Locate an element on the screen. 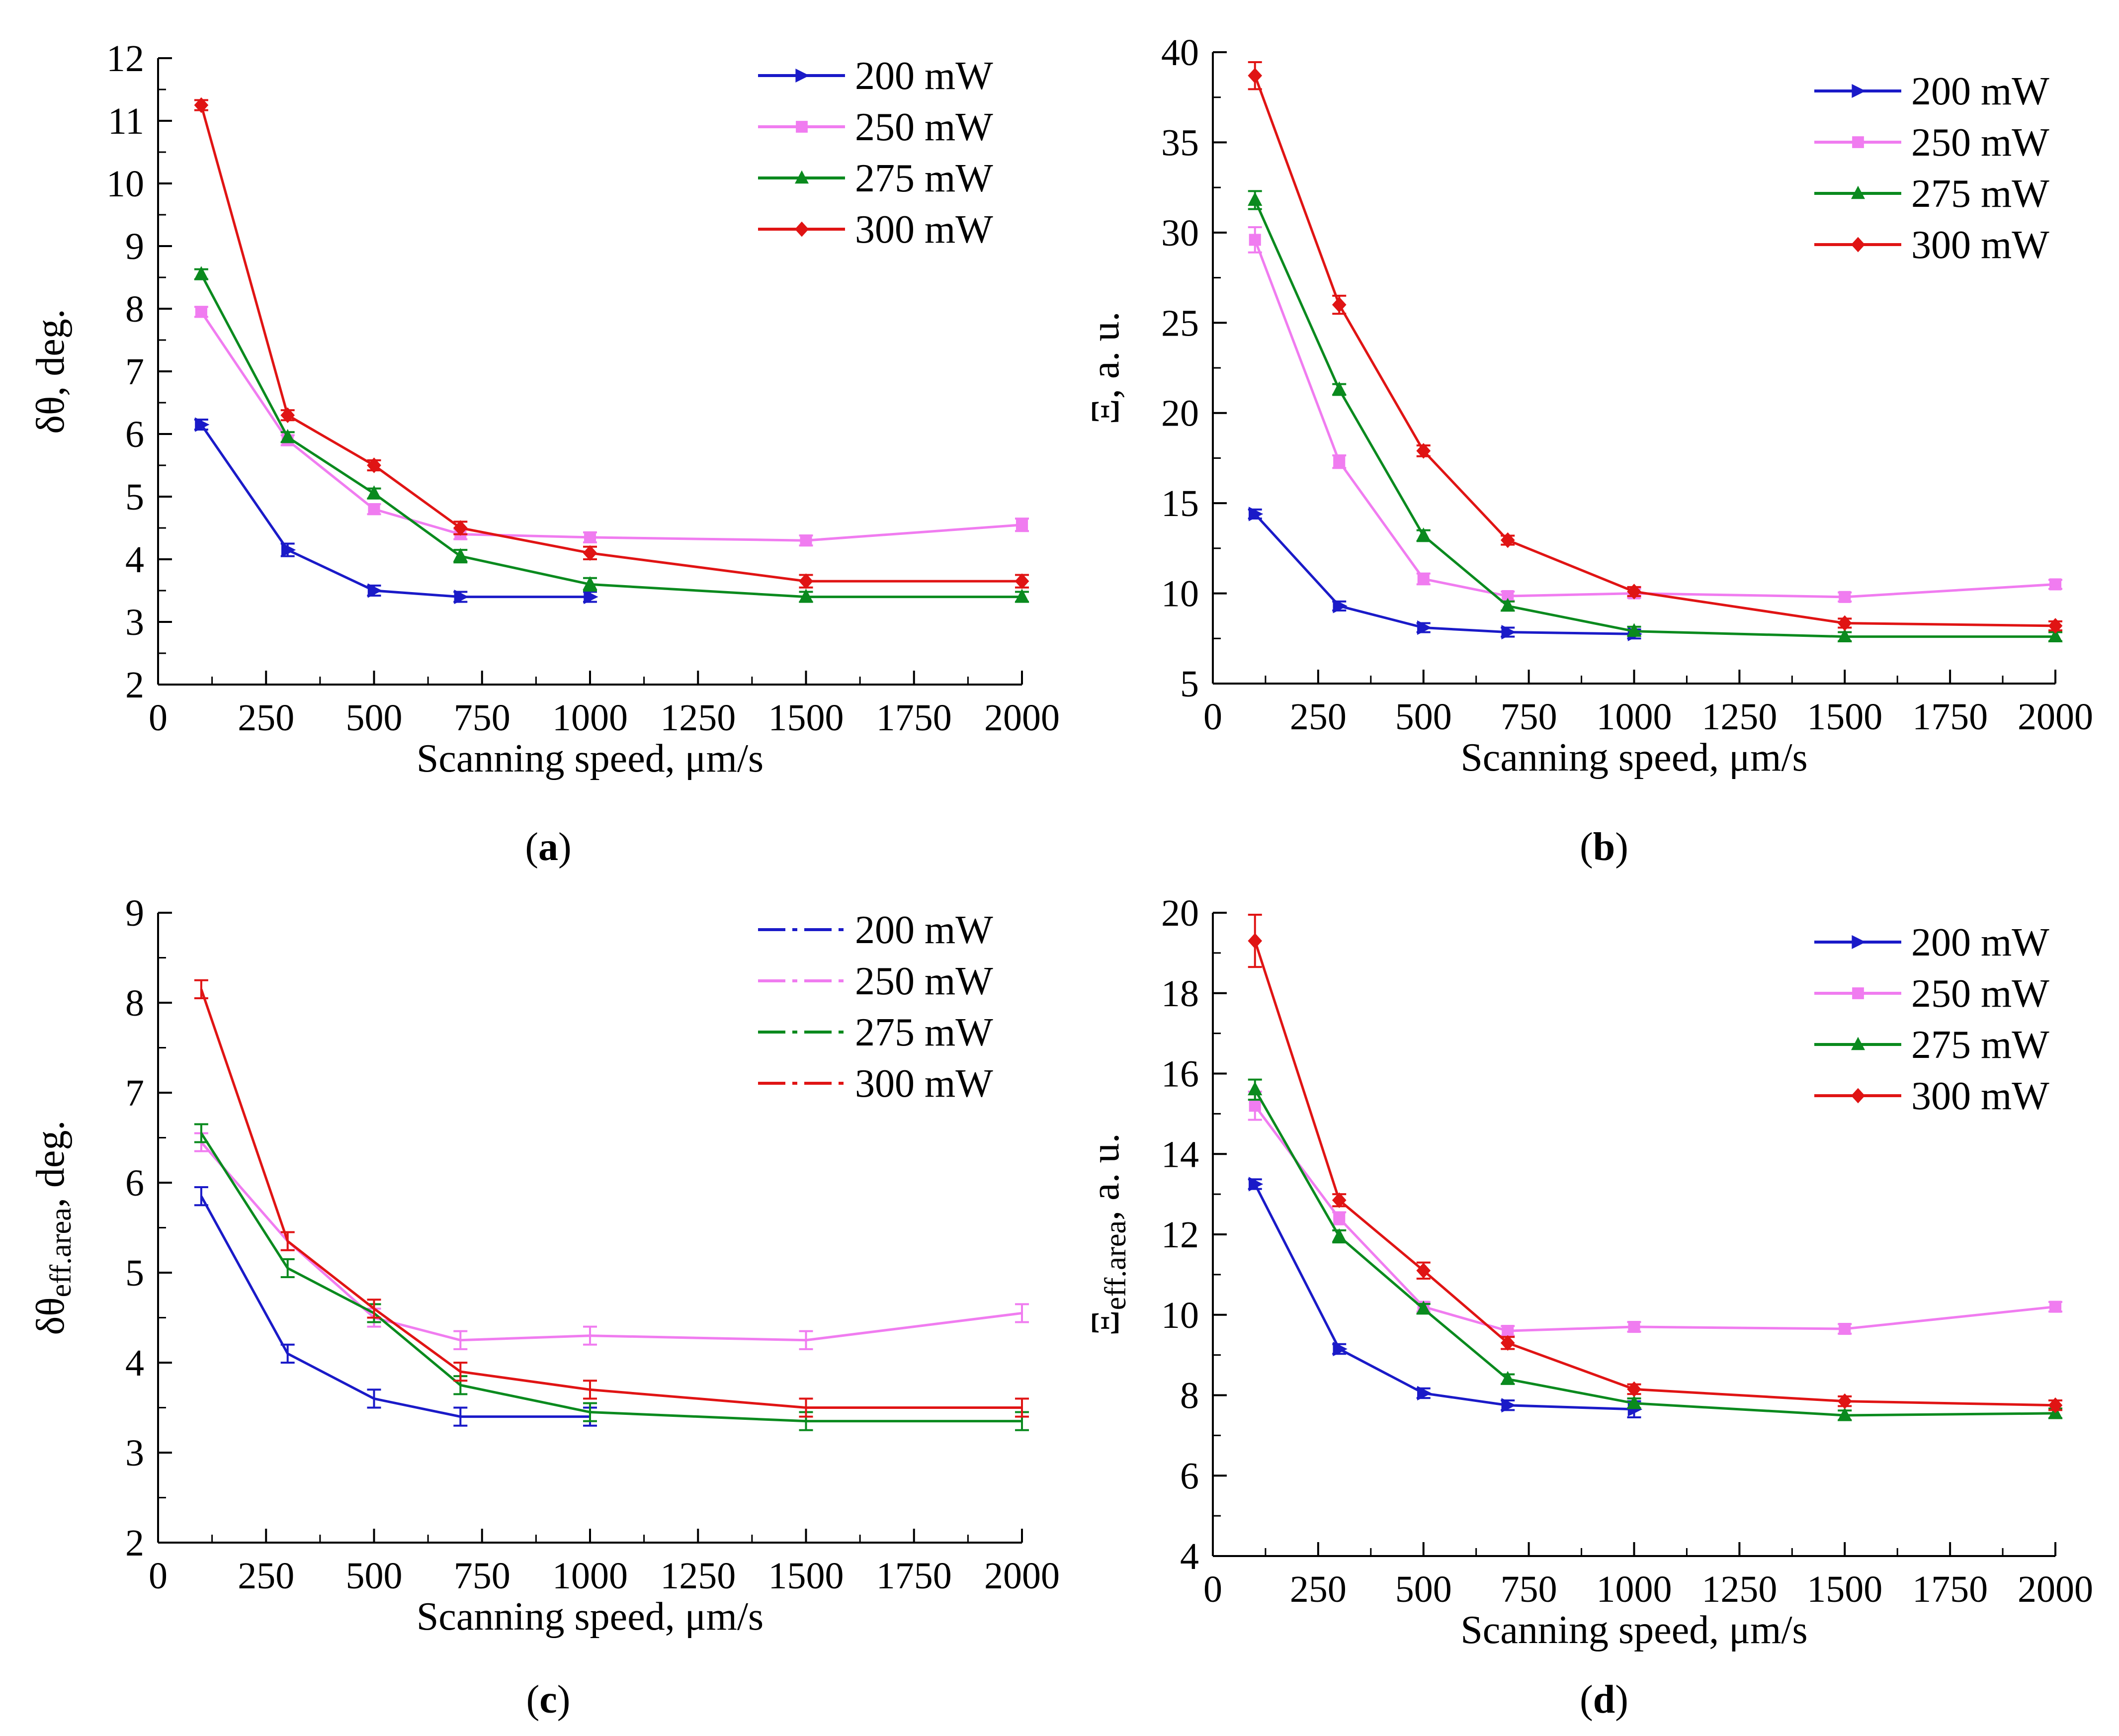  y-axis-title: Ξ, a. u. is located at coordinates (1106, 369).